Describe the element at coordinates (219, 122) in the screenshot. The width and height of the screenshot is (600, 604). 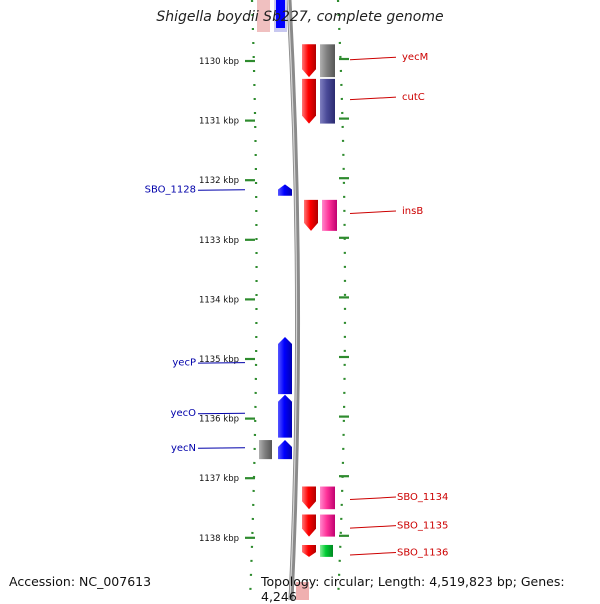
I see `ruler-label: 1131 kbp` at that location.